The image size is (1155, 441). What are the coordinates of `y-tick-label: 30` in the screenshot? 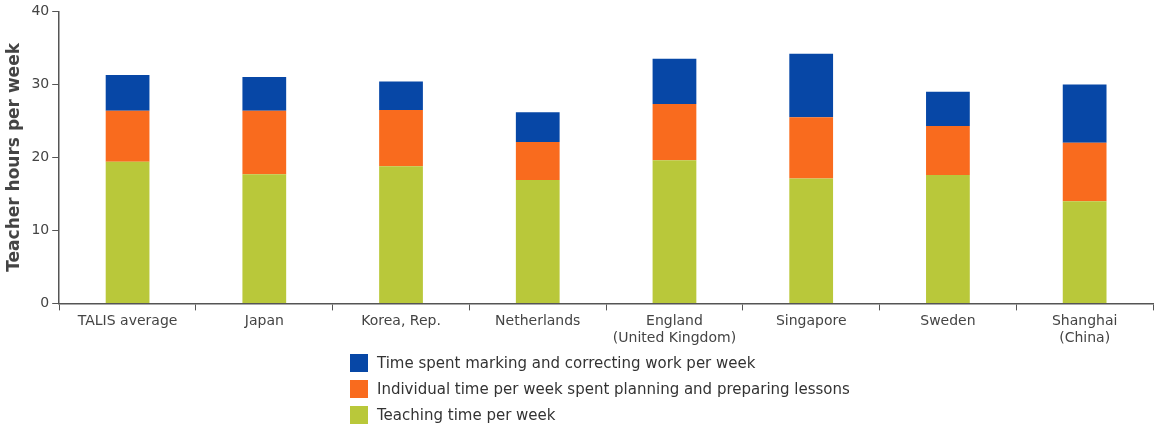 It's located at (40, 83).